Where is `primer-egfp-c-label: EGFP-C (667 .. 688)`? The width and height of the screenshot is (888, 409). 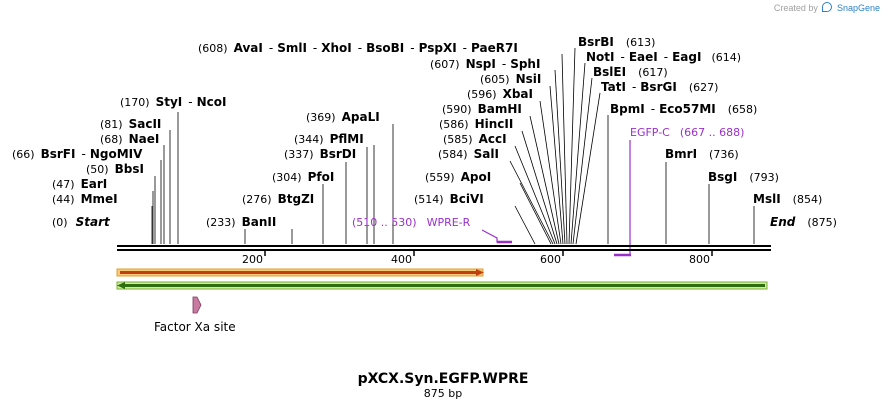
primer-egfp-c-label: EGFP-C (667 .. 688) is located at coordinates (687, 132).